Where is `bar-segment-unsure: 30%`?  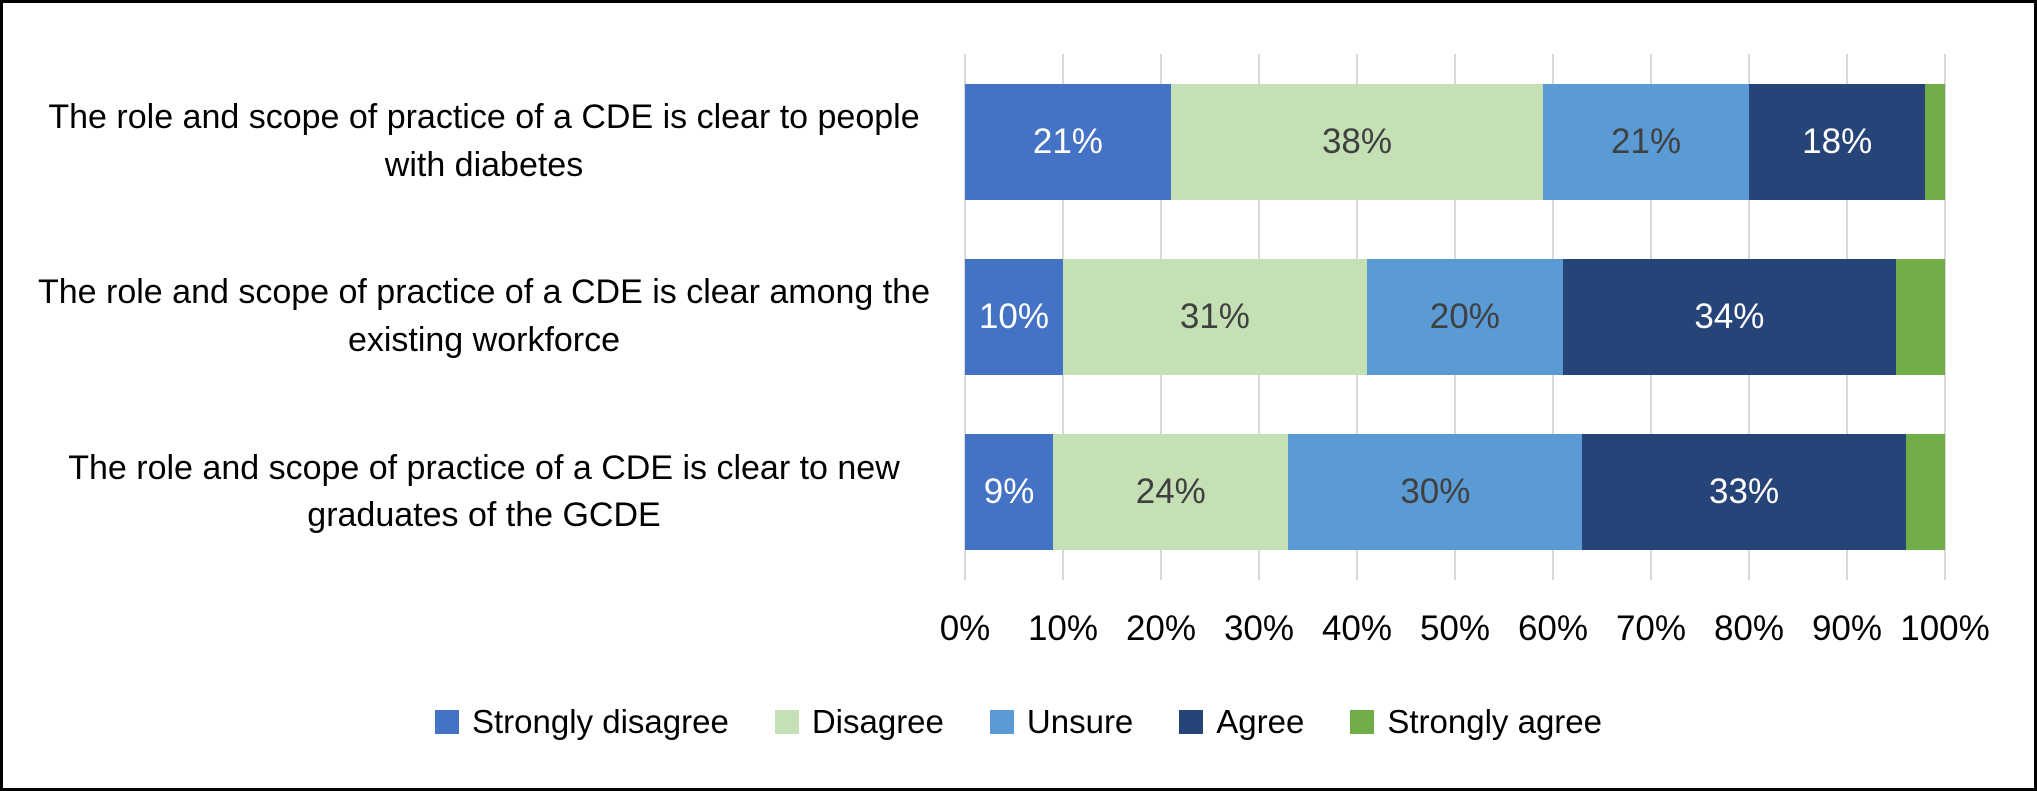
bar-segment-unsure: 30% is located at coordinates (1435, 492).